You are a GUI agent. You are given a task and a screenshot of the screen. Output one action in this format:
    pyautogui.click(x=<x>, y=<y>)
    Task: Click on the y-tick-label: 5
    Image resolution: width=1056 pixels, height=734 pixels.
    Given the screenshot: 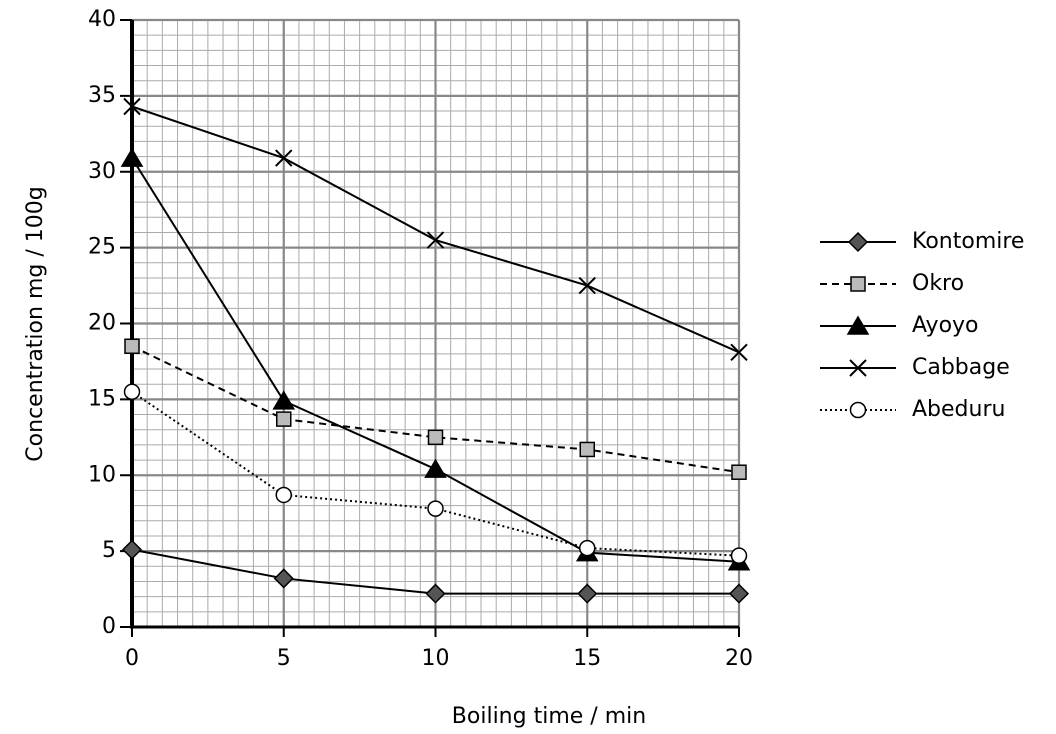 What is the action you would take?
    pyautogui.click(x=109, y=550)
    